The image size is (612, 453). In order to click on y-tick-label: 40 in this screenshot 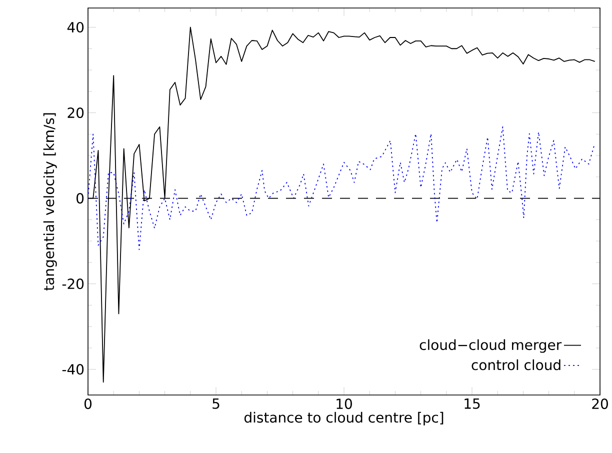, I will do `click(75, 27)`.